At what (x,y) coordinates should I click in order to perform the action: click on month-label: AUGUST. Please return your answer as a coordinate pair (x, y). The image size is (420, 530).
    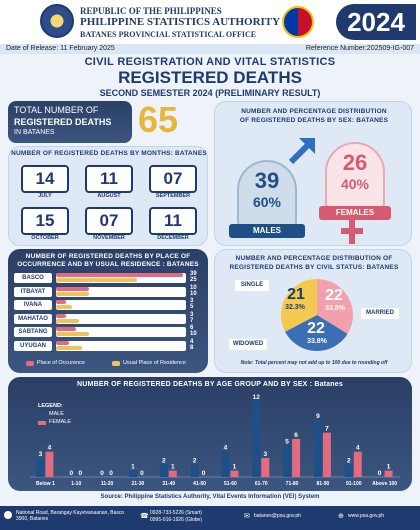
    Looking at the image, I should click on (109, 196).